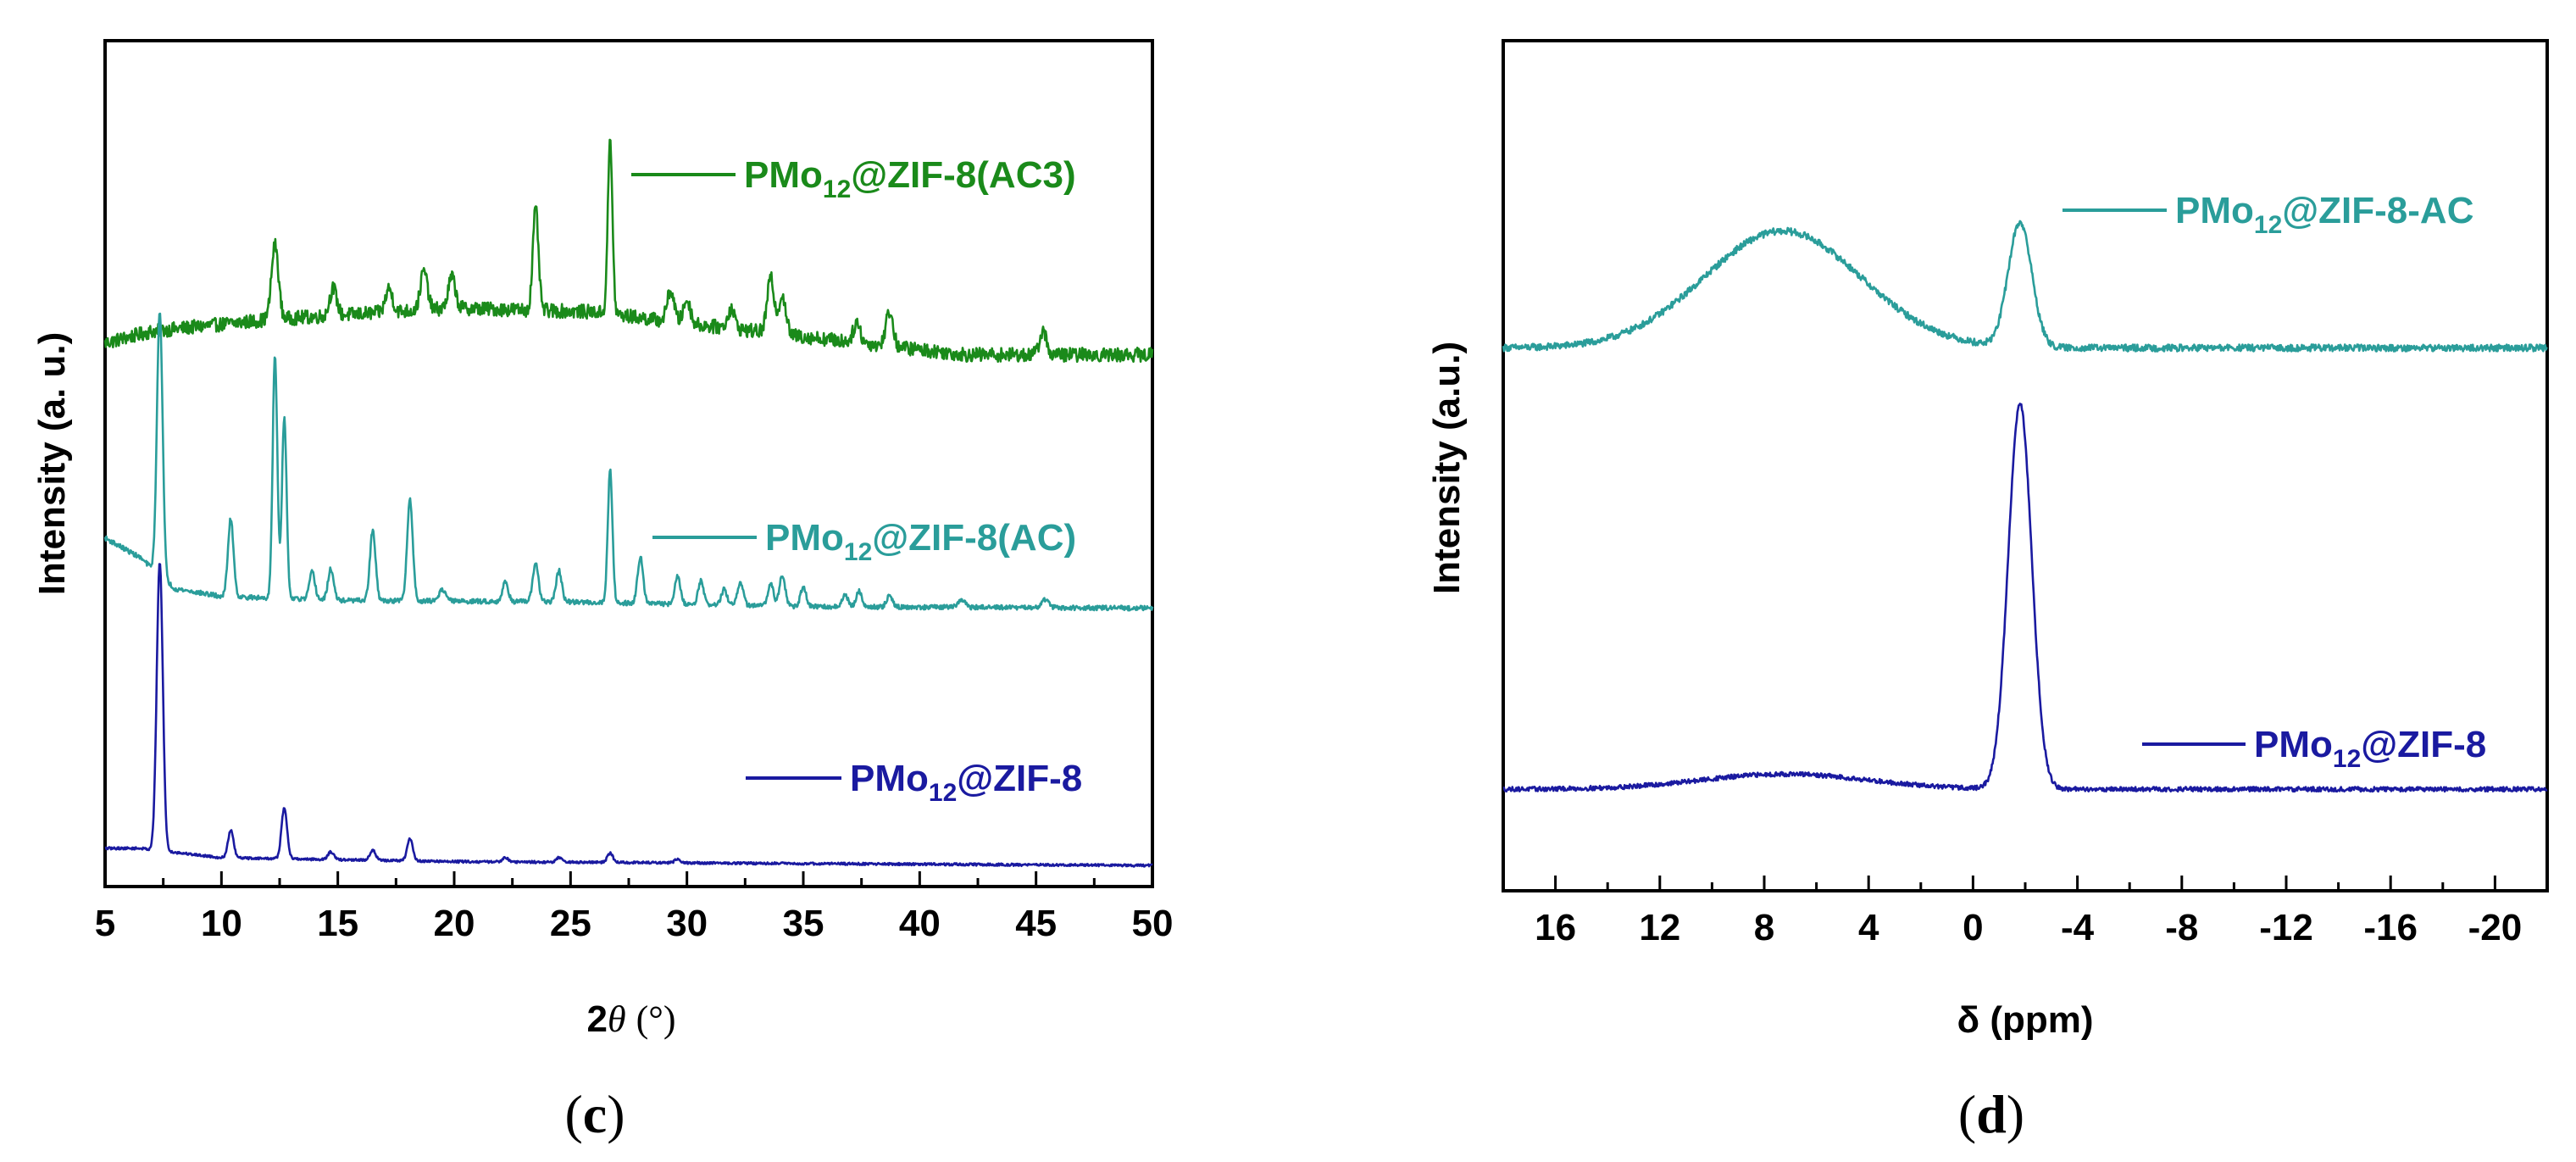 The width and height of the screenshot is (2576, 1162). What do you see at coordinates (573, 1114) in the screenshot?
I see `panel-c-label-open: (` at bounding box center [573, 1114].